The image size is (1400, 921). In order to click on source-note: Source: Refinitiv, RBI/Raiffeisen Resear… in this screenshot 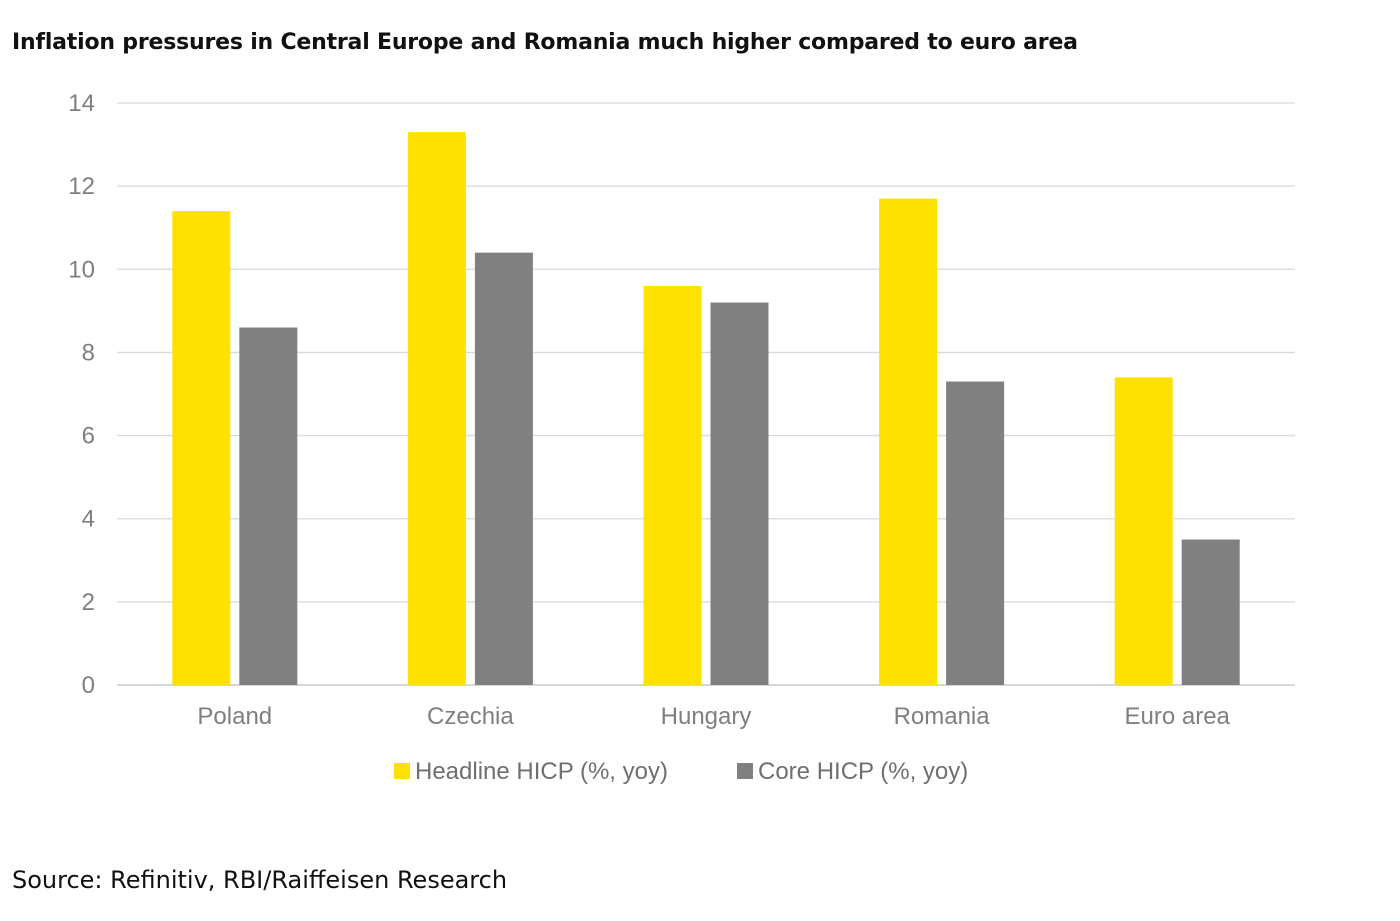, I will do `click(260, 880)`.